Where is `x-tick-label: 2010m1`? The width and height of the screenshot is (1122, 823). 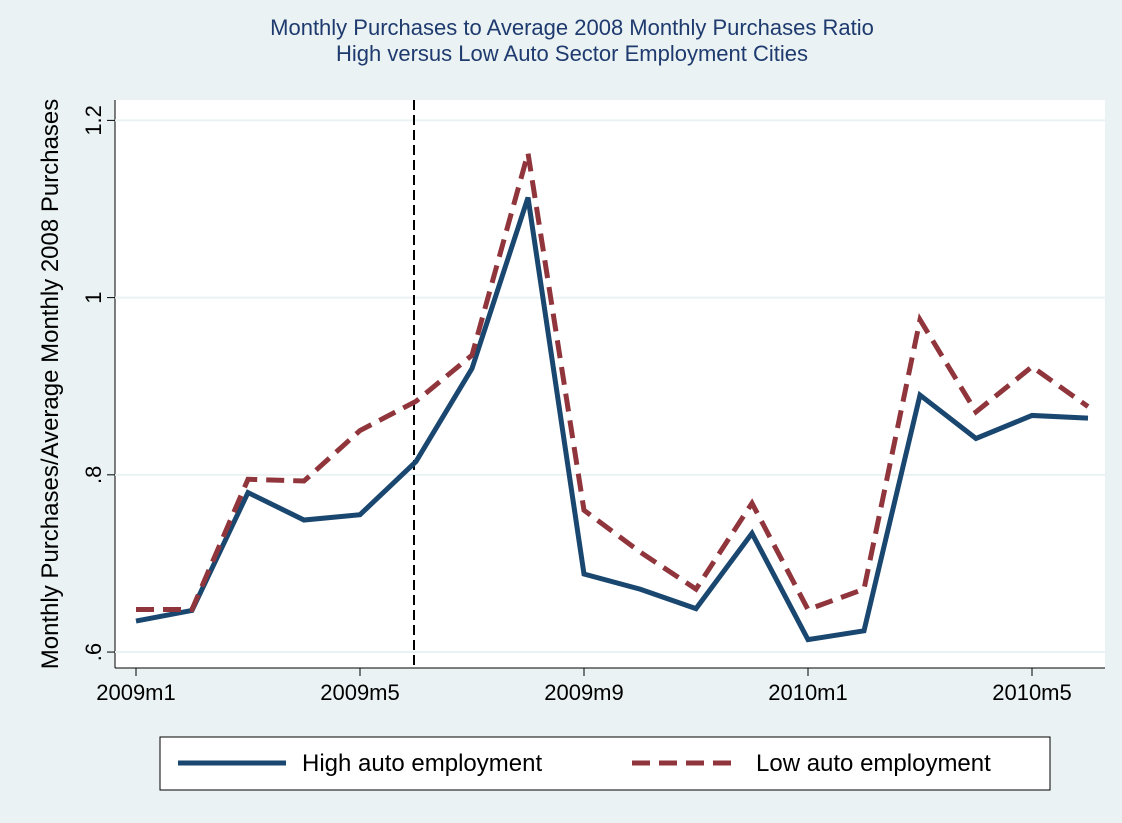
x-tick-label: 2010m1 is located at coordinates (808, 692).